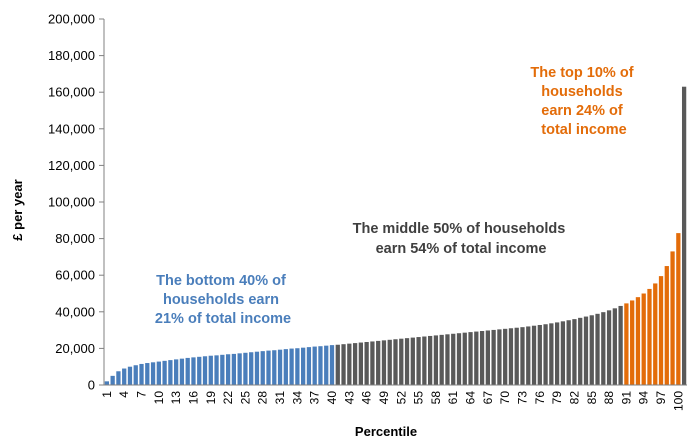  Describe the element at coordinates (583, 130) in the screenshot. I see `annotation-top-line-4: total income` at that location.